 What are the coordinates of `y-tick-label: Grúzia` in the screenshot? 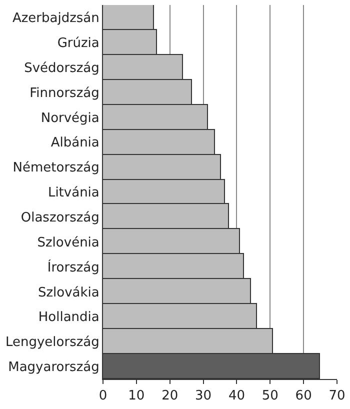 It's located at (78, 43).